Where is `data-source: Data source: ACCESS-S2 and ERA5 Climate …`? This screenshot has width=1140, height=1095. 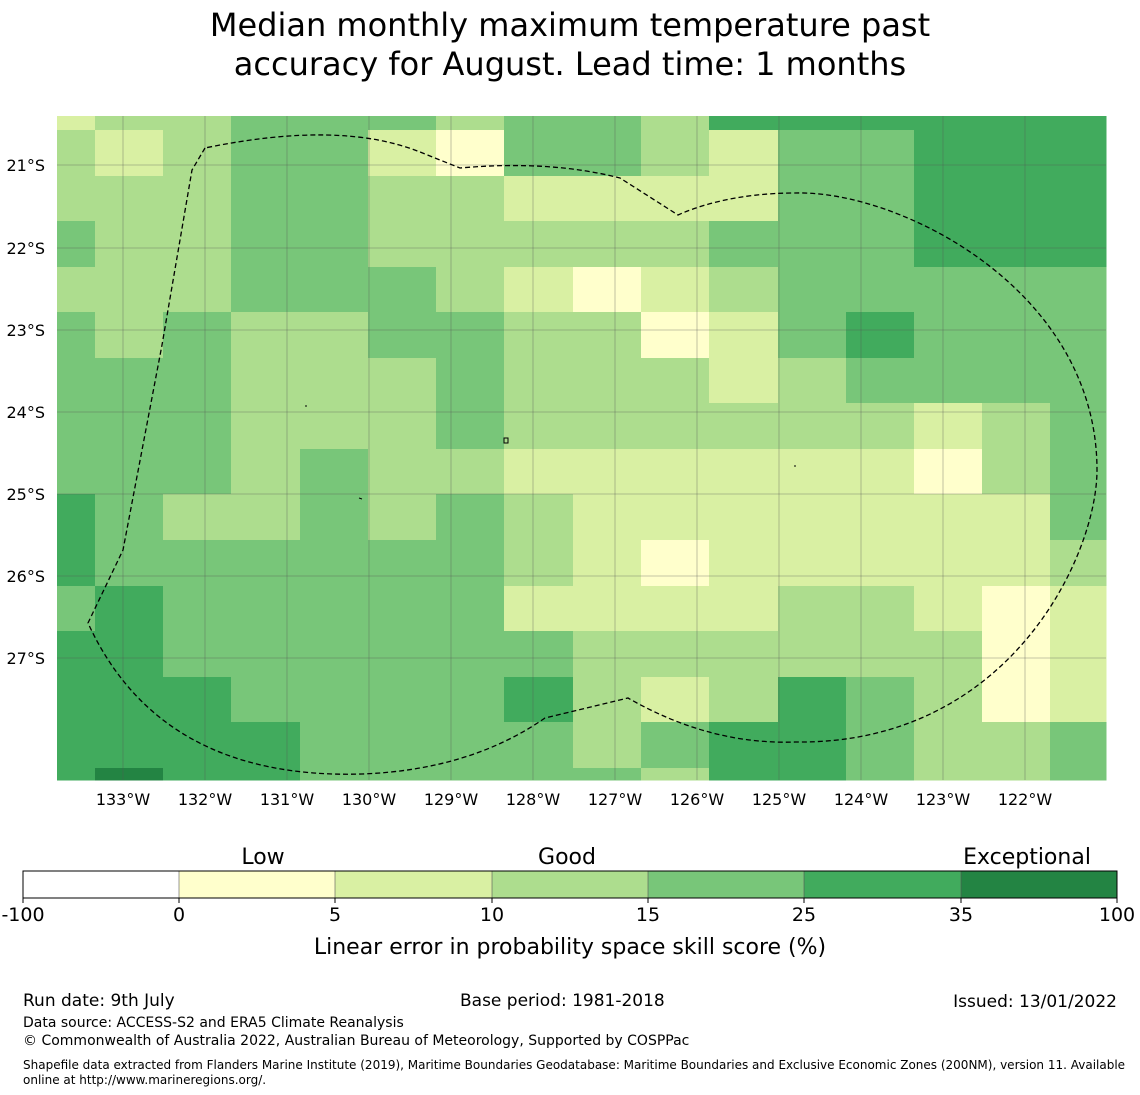
data-source: Data source: ACCESS-S2 and ERA5 Climate … is located at coordinates (213, 1023).